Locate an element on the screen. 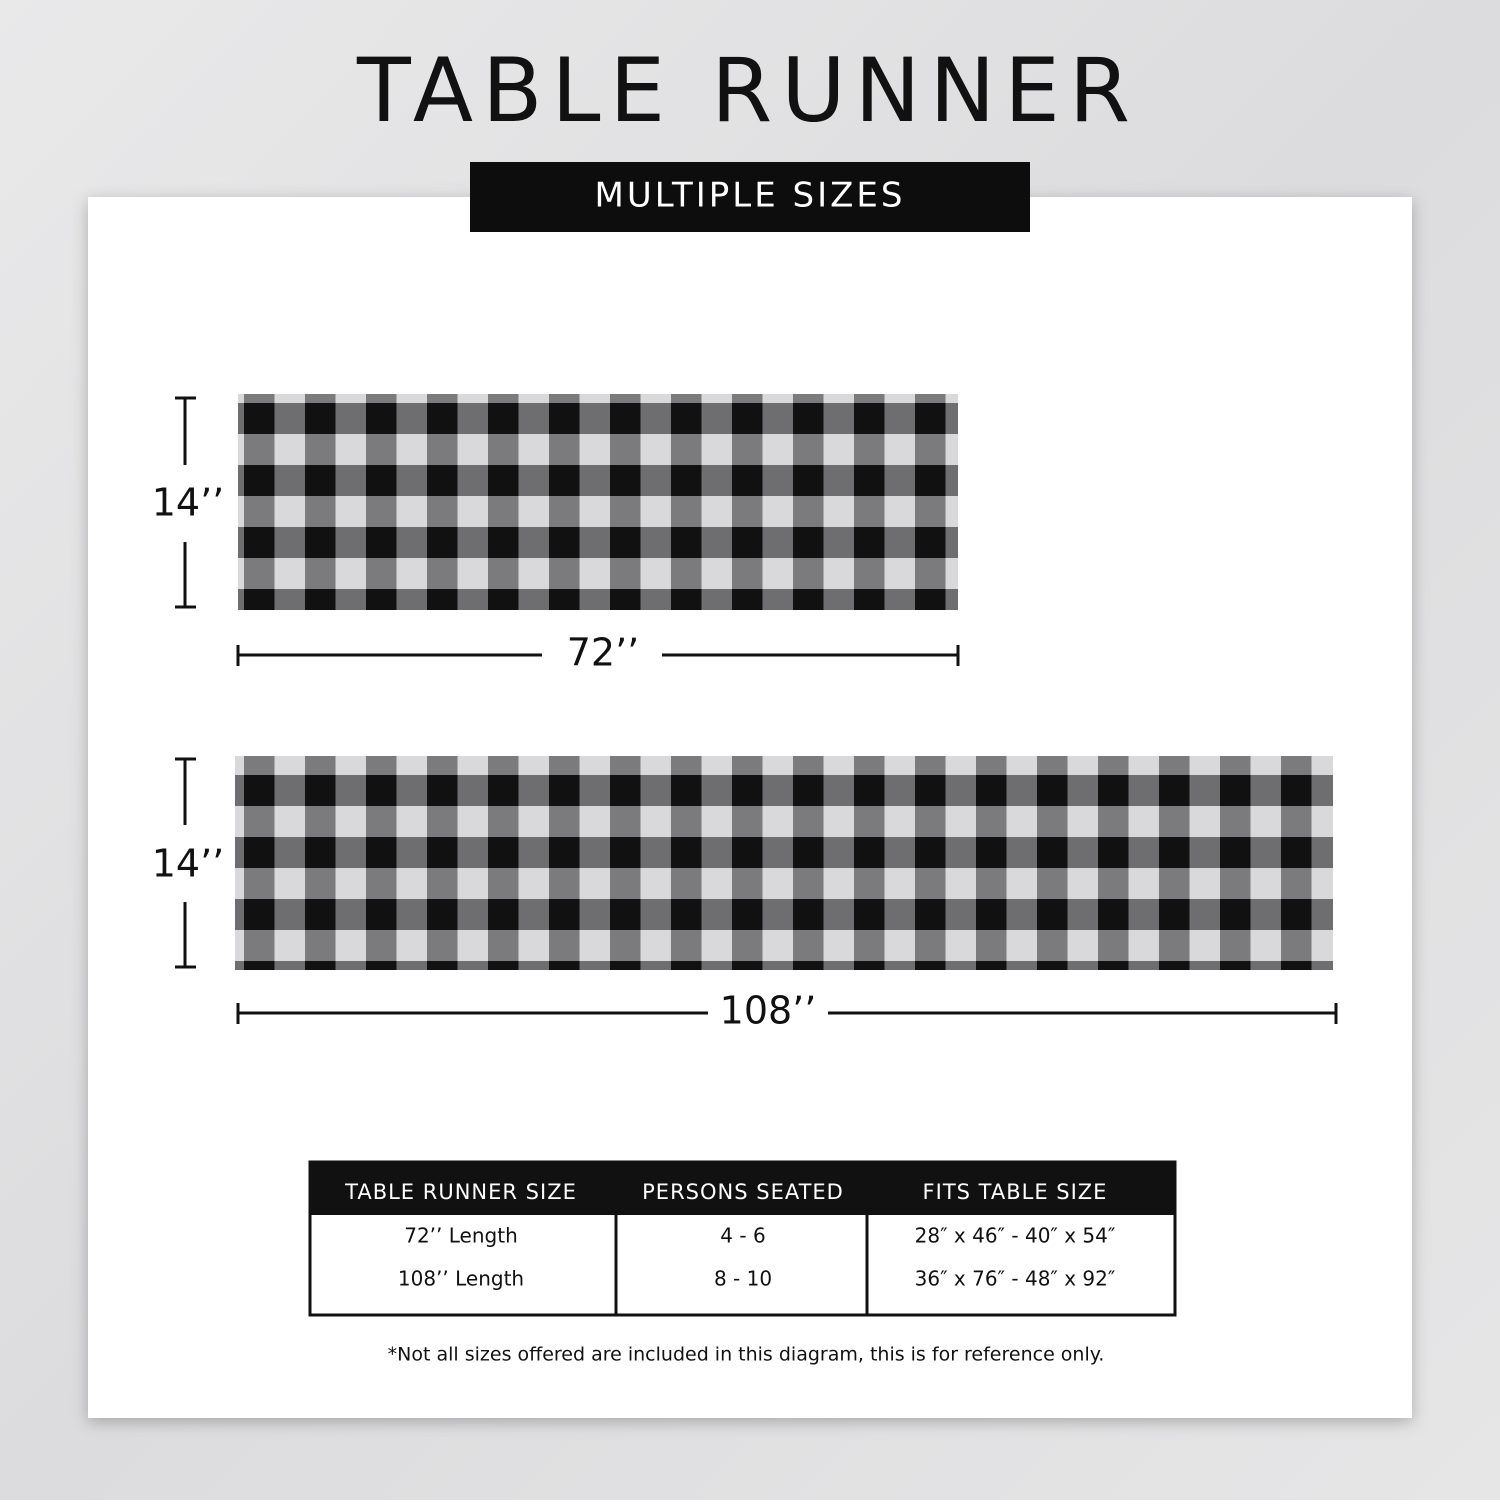 The image size is (1500, 1504). header-cell: PERSONS SEATED is located at coordinates (743, 1192).